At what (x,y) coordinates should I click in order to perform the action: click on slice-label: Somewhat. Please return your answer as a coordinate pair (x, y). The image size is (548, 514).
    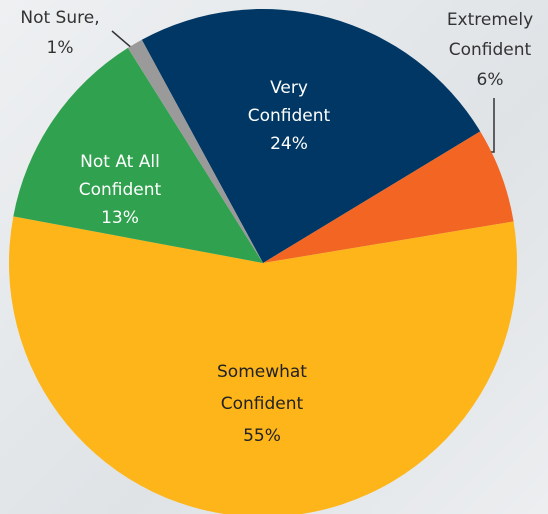
    Looking at the image, I should click on (262, 372).